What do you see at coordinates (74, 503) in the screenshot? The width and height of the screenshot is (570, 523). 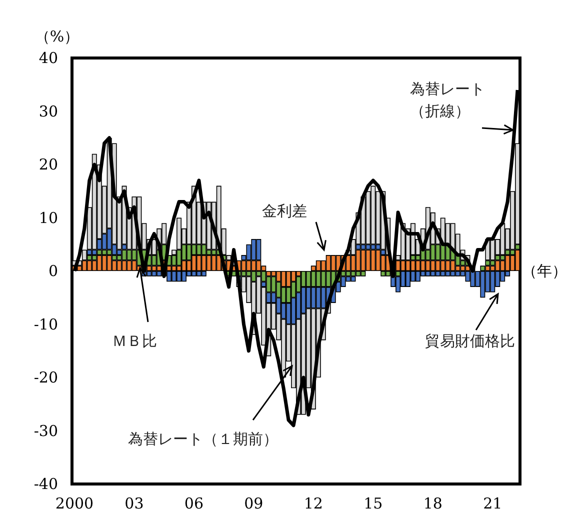 I see `x-tick-label: 2000` at bounding box center [74, 503].